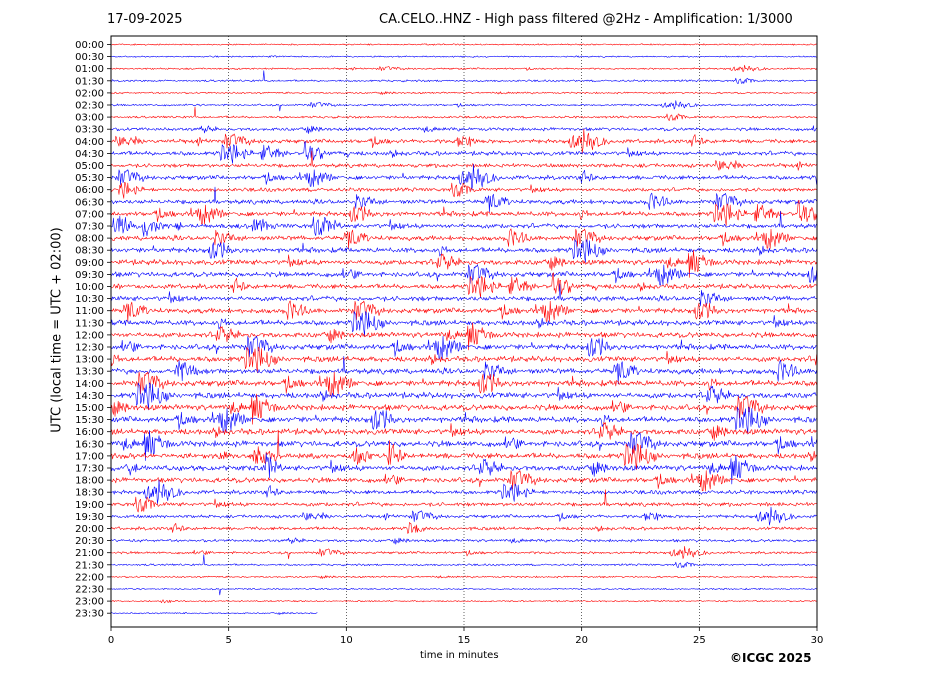 The image size is (927, 696). Describe the element at coordinates (89, 227) in the screenshot. I see `y-tick-label: 07:30` at that location.